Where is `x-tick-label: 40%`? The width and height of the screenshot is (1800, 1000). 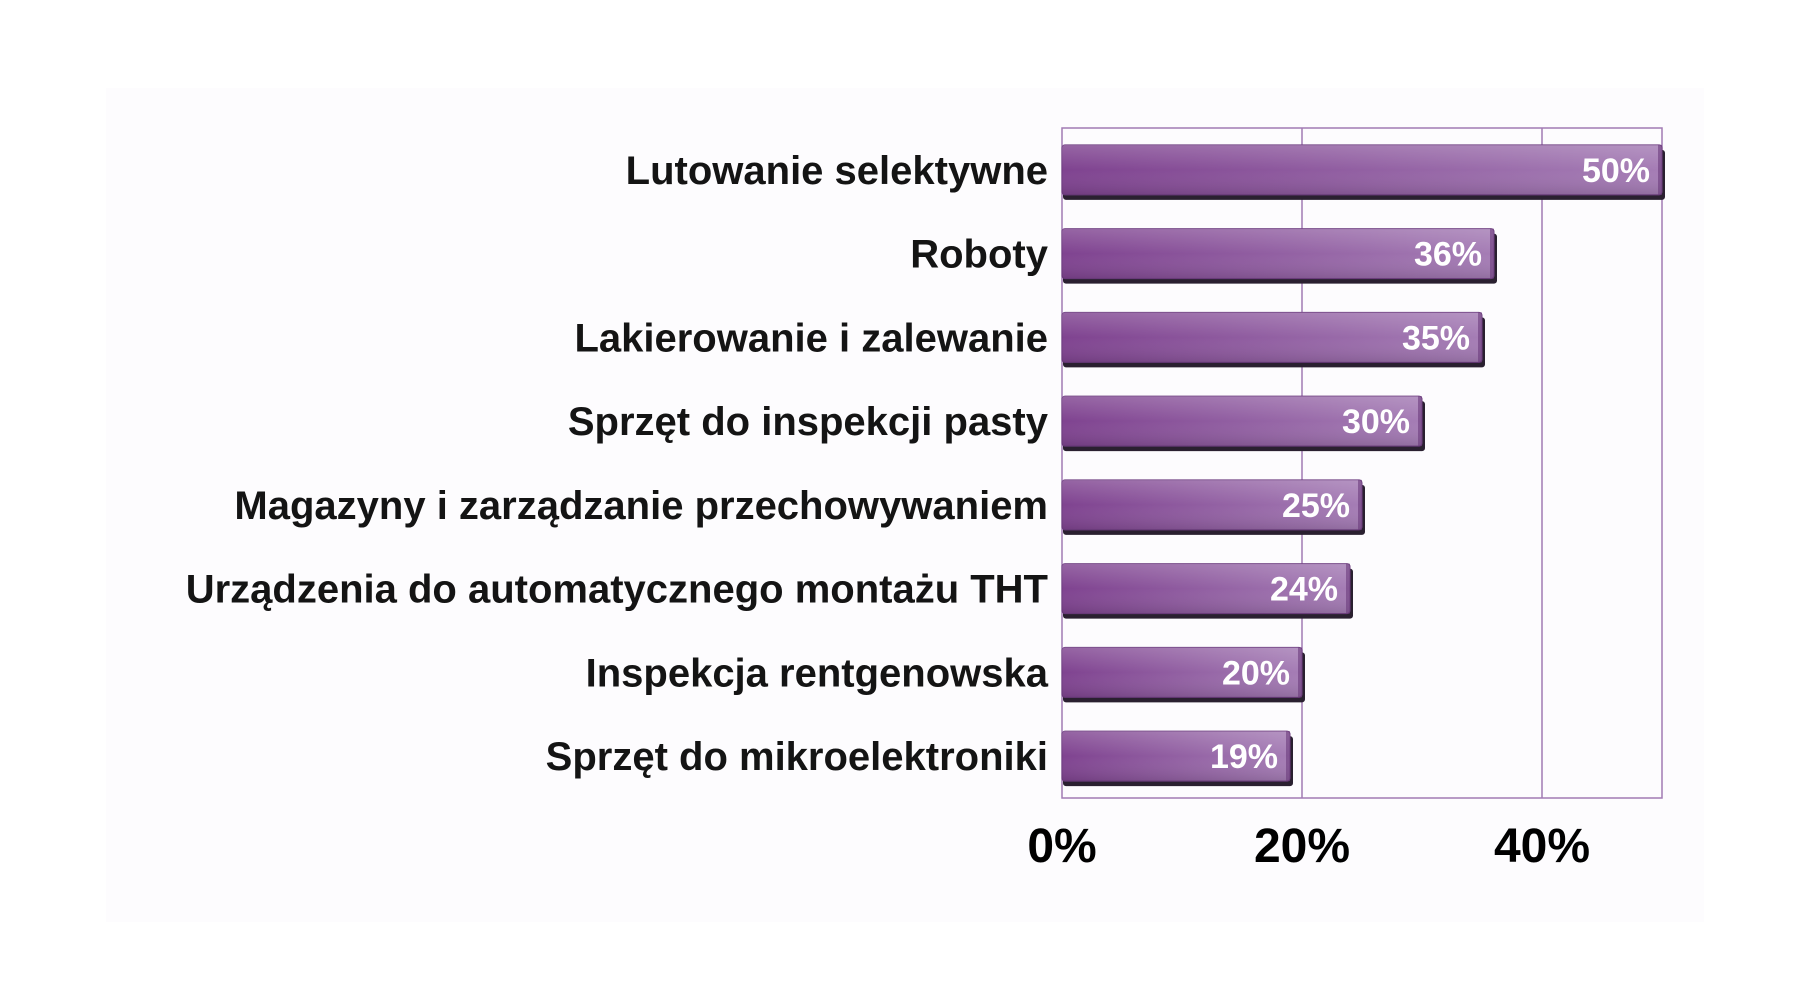
x-tick-label: 40% is located at coordinates (1542, 846).